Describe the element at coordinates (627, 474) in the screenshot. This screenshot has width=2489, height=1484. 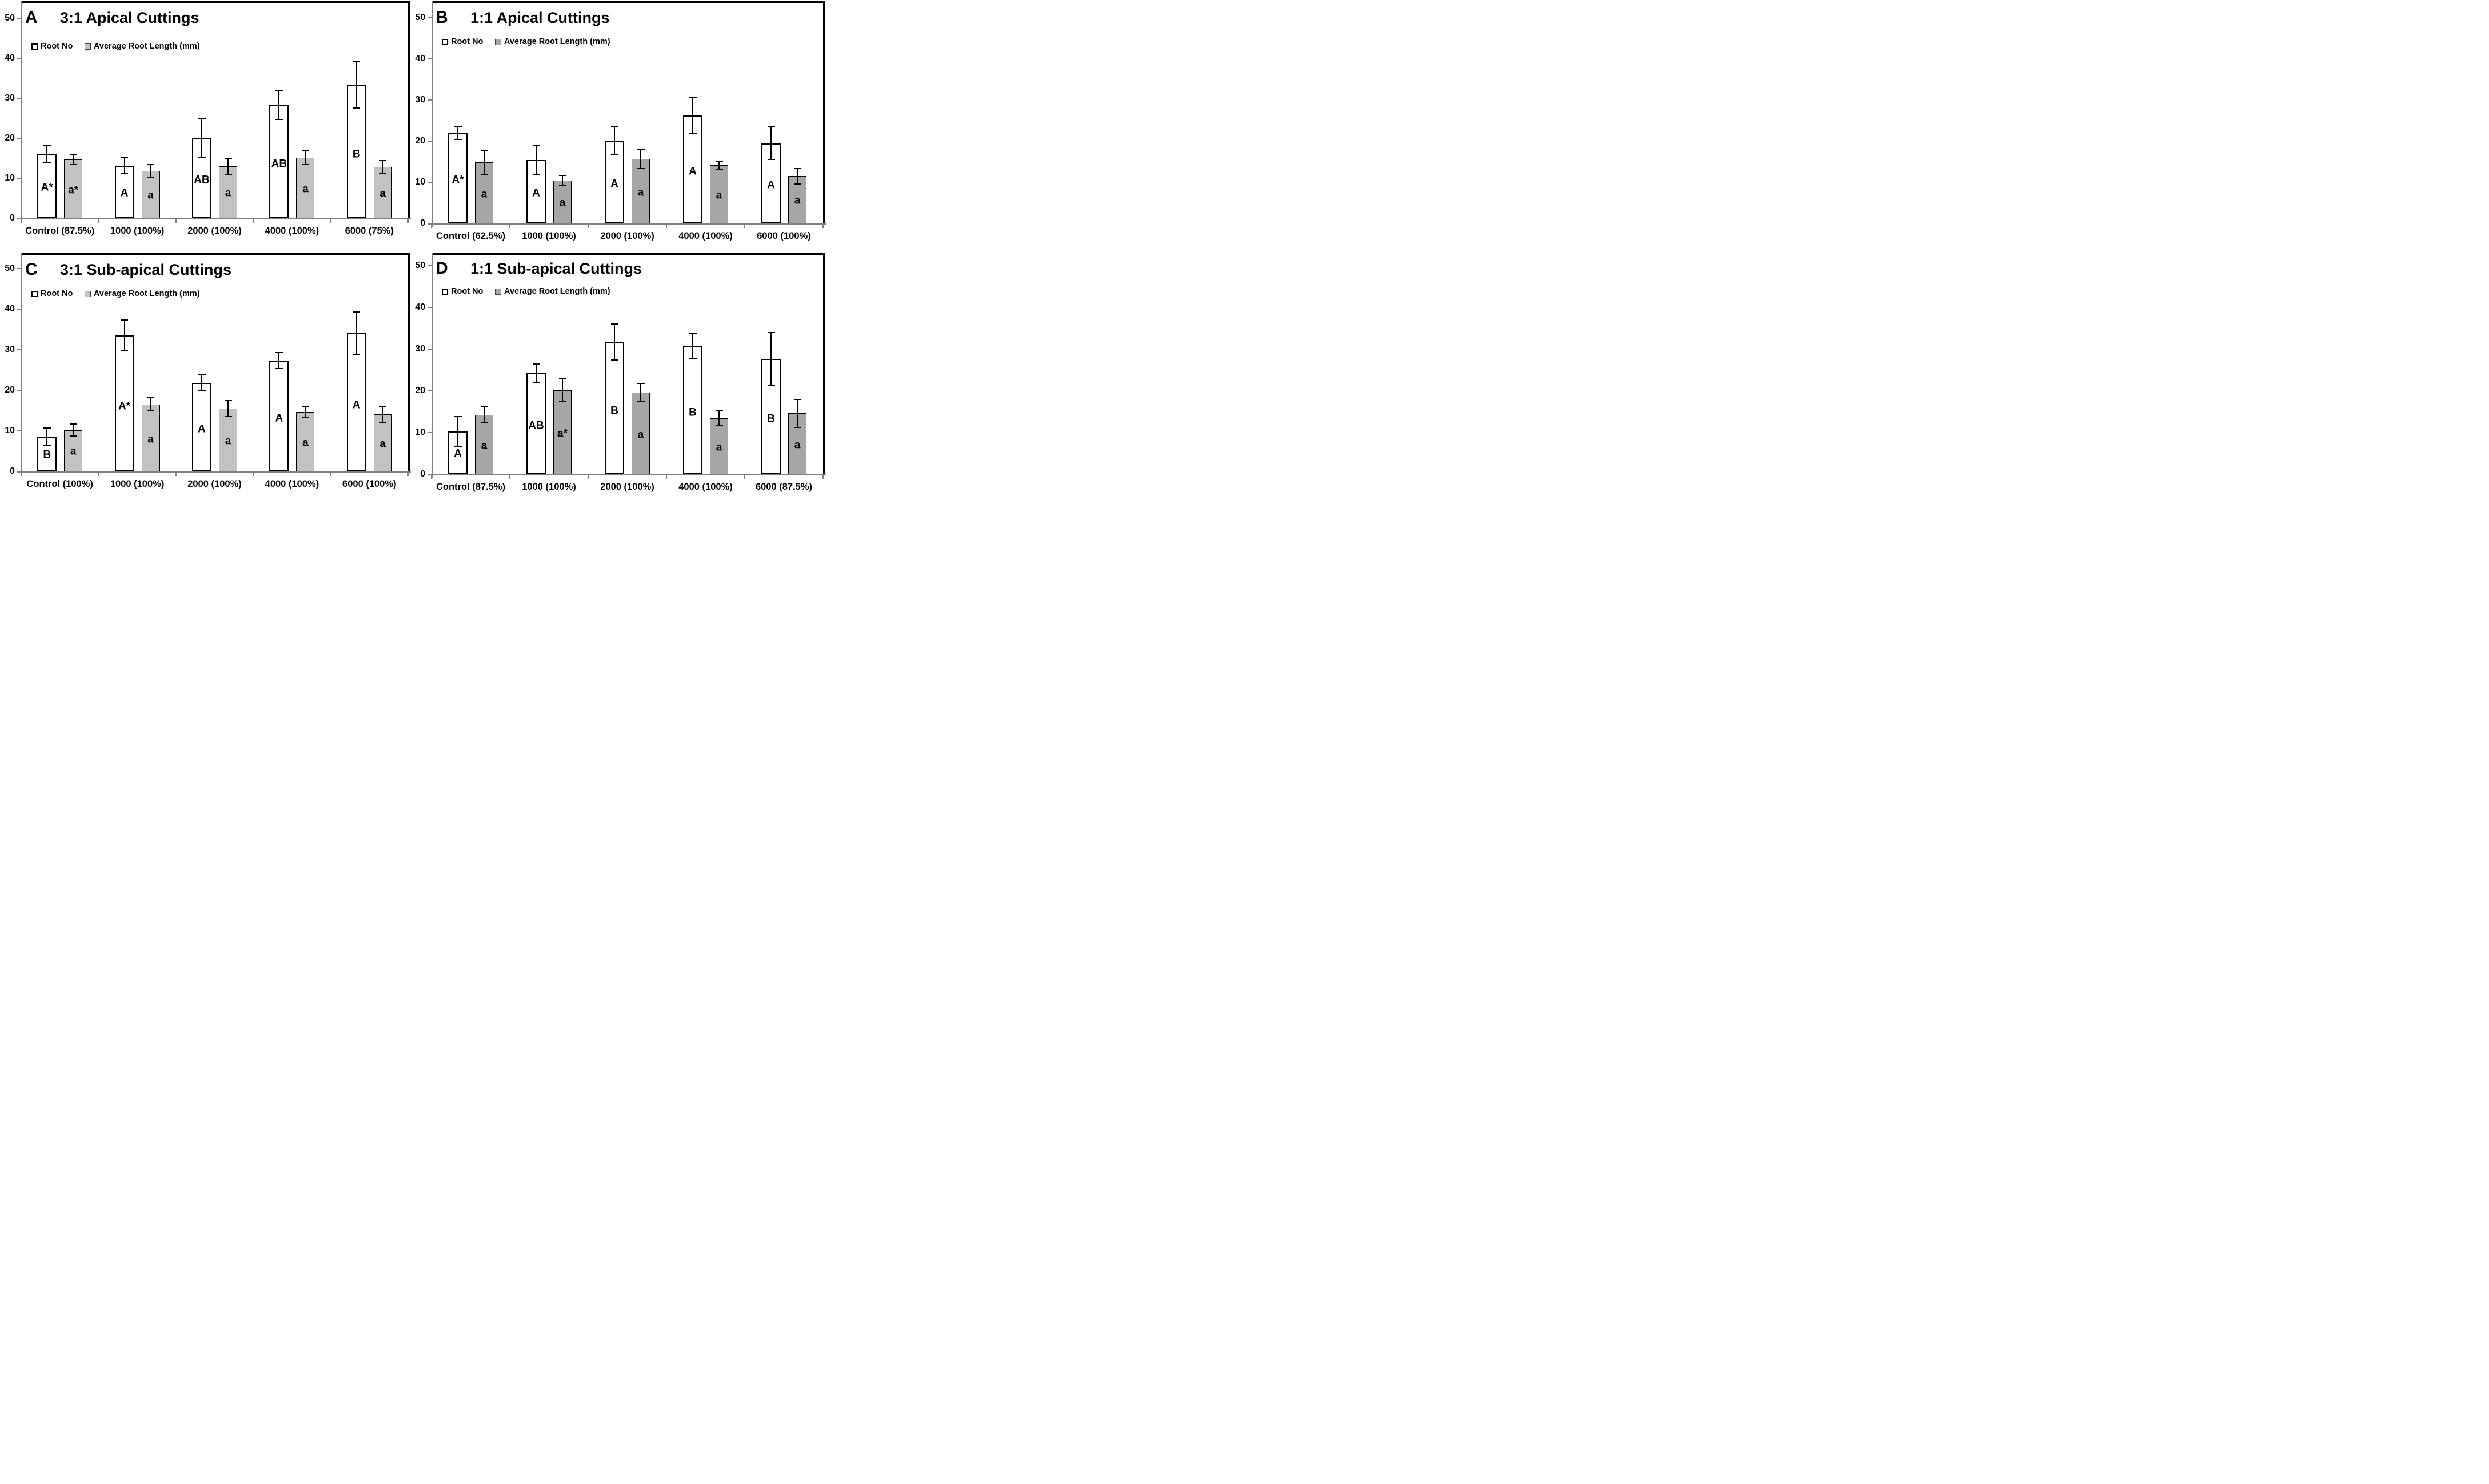
I see `x-axis-line` at that location.